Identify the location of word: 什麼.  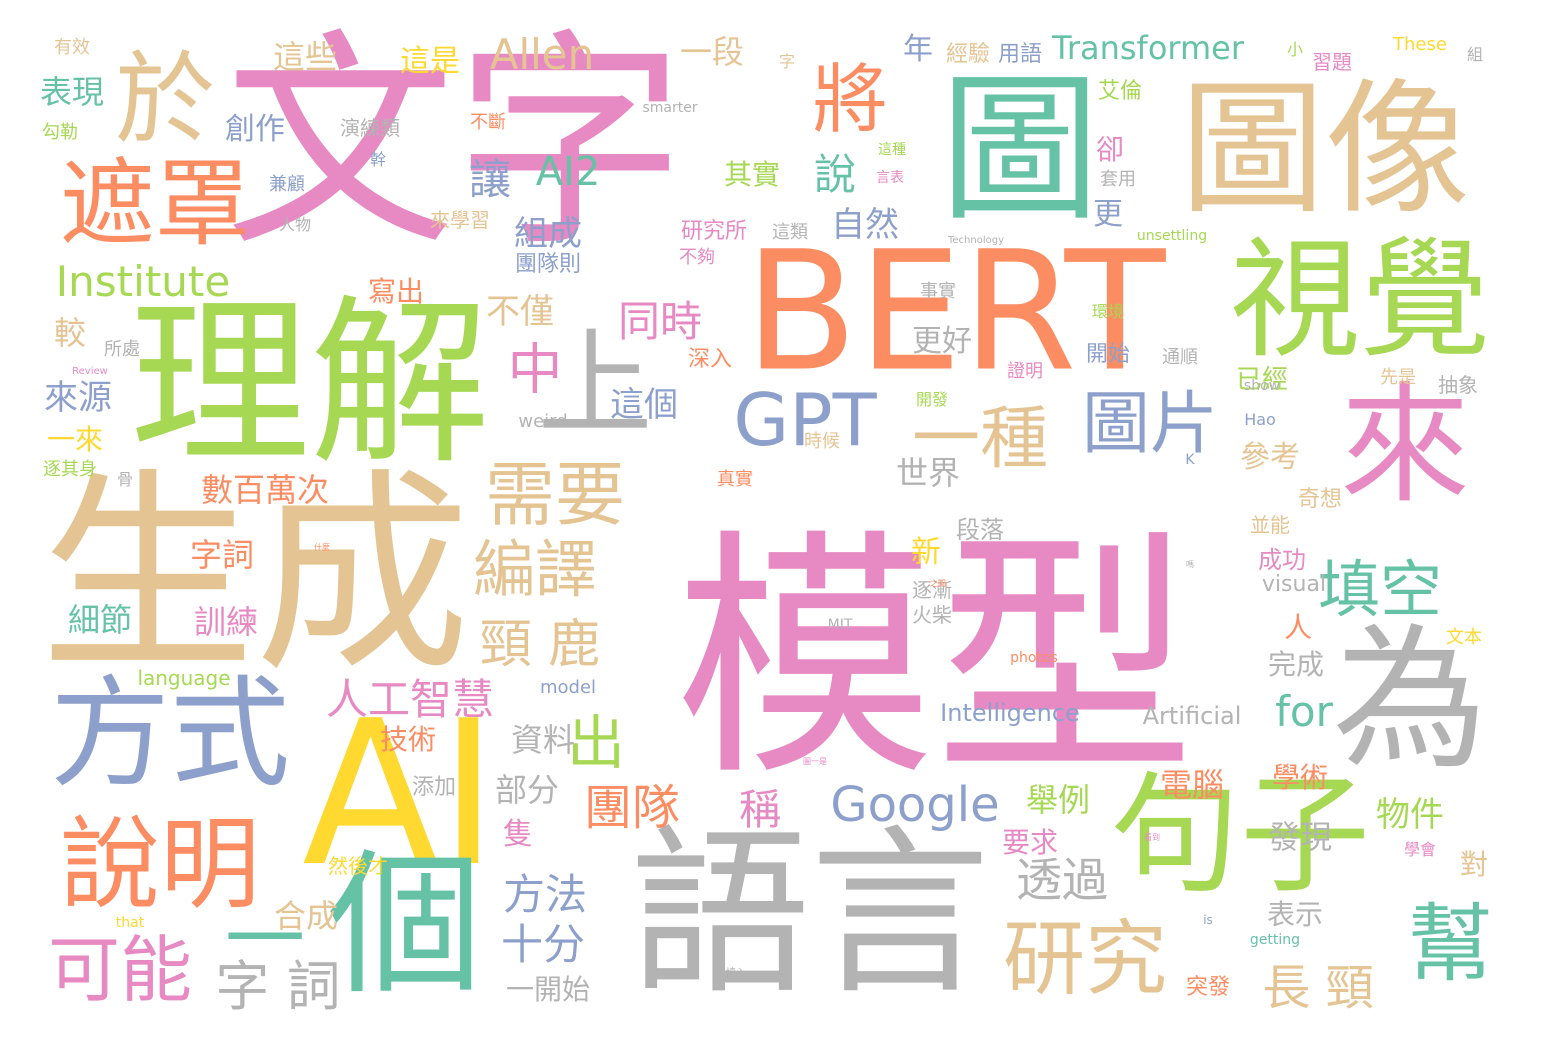
(322, 547).